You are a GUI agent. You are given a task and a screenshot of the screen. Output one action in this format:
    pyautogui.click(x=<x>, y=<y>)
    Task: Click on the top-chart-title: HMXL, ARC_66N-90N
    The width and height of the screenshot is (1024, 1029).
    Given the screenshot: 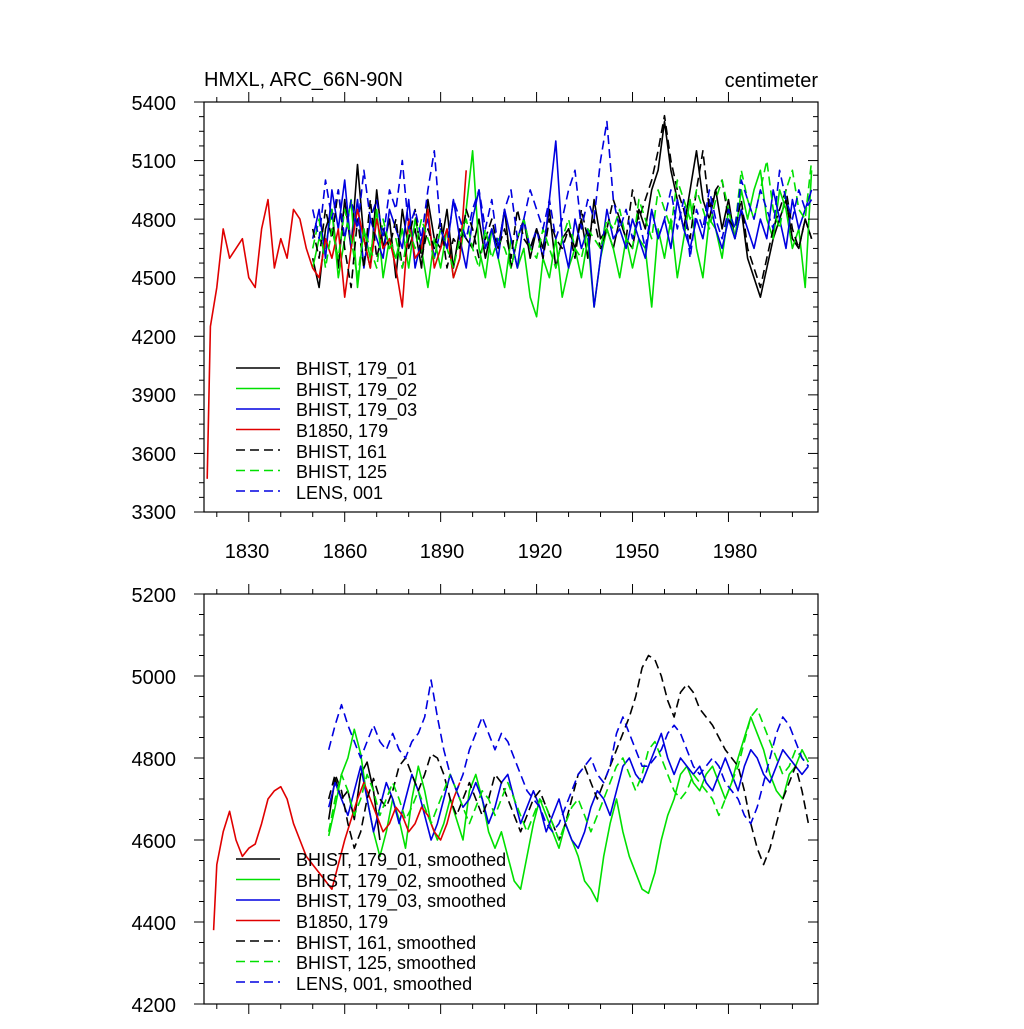 What is the action you would take?
    pyautogui.click(x=303, y=80)
    